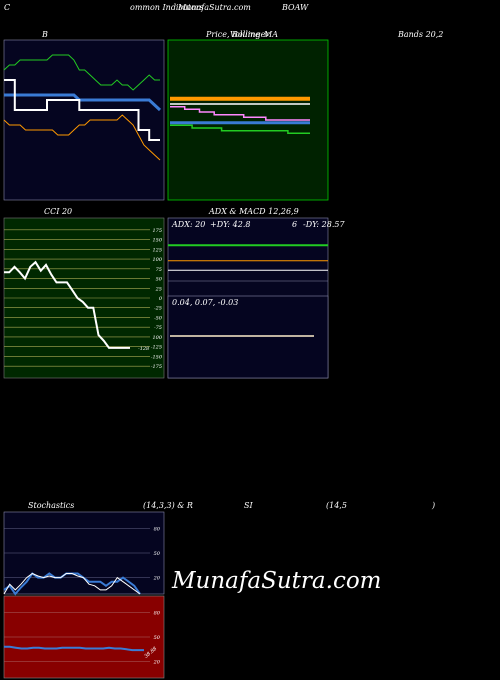 This screenshot has height=680, width=500. I want to click on mdi-label-a: 6, so click(294, 224).